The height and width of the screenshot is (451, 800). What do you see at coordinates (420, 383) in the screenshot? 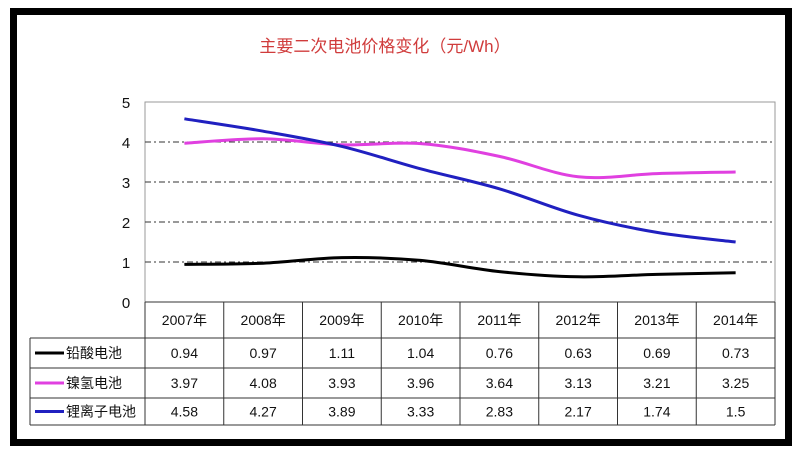
I see `data-label: 3.96` at bounding box center [420, 383].